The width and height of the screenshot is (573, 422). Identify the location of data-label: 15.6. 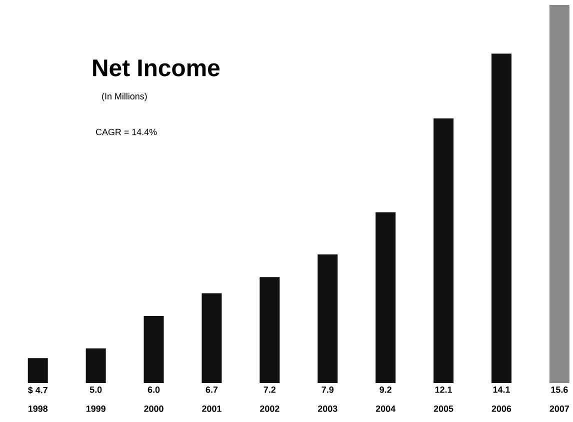
(559, 389).